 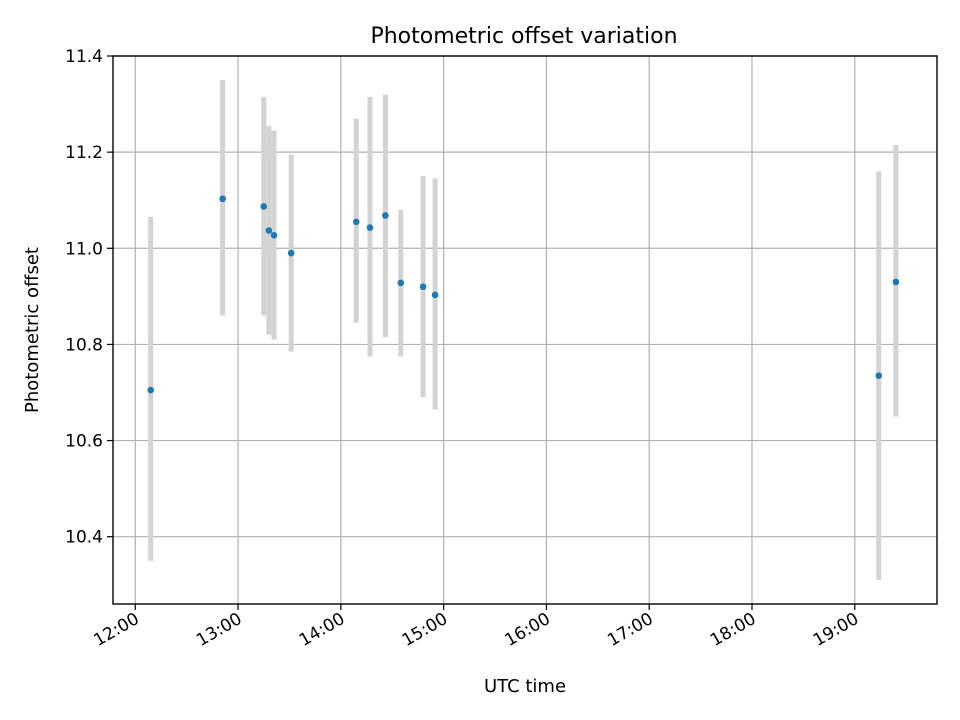 I want to click on chart-title: Photometric offset variation, so click(x=523, y=36).